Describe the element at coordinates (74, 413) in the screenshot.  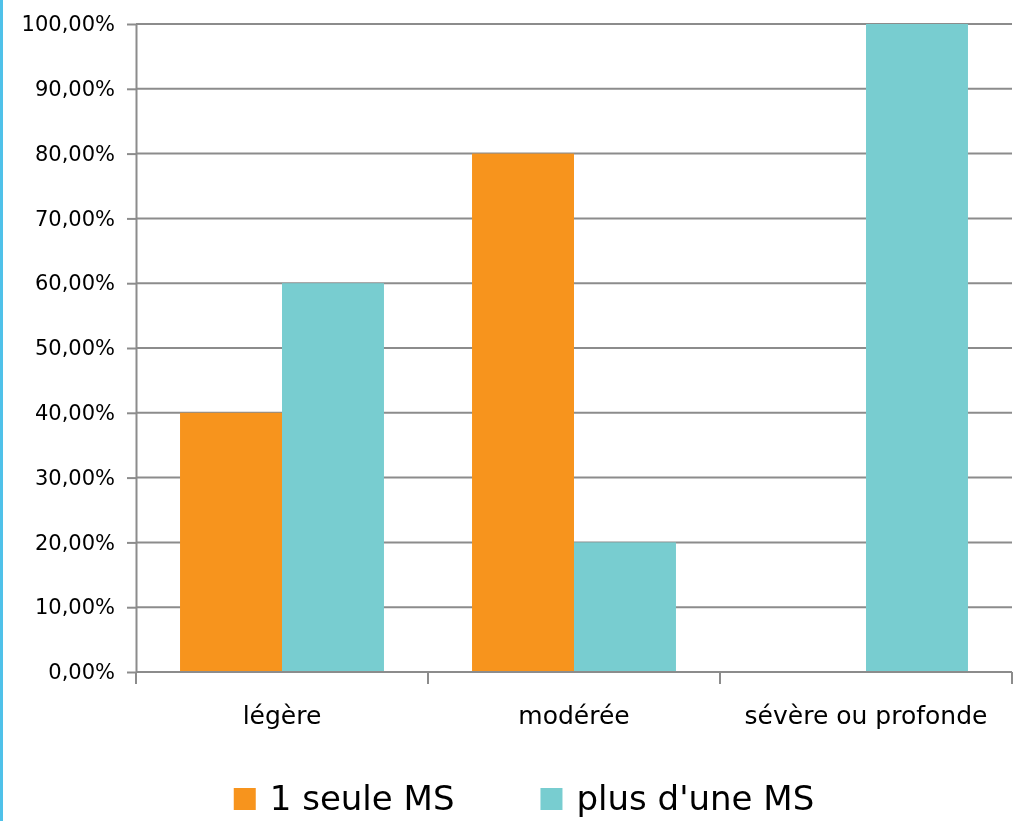
I see `y-tick-label: 40,00%` at that location.